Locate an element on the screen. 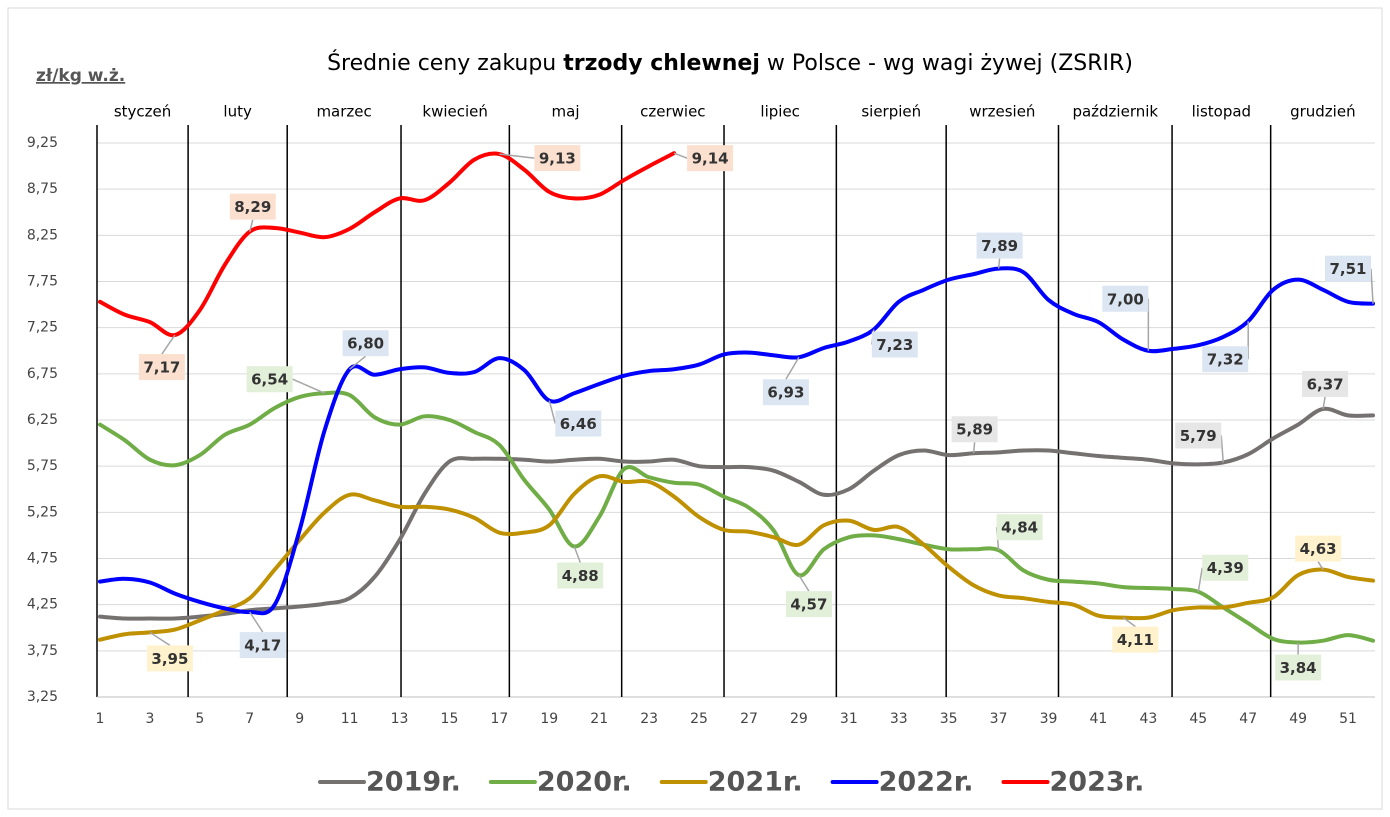  x-tick-label: 13 is located at coordinates (400, 719).